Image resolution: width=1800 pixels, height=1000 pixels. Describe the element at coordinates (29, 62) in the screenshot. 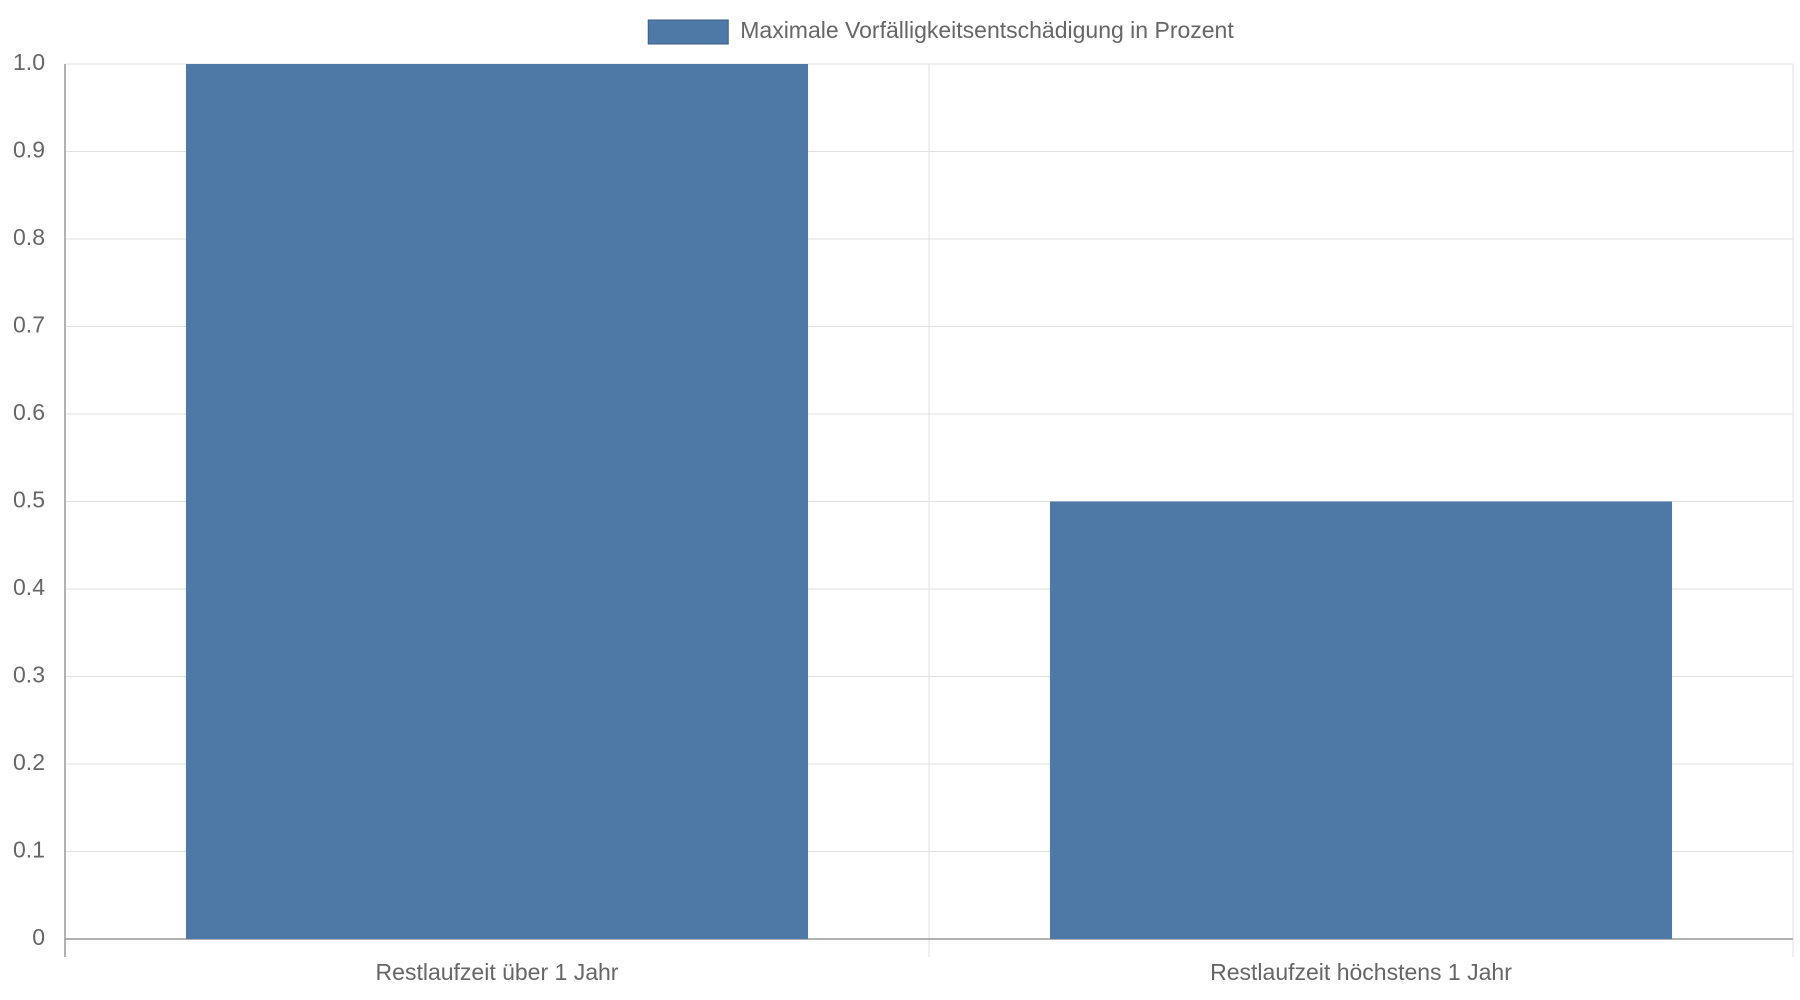

I see `y-tick-label: 1.0` at that location.